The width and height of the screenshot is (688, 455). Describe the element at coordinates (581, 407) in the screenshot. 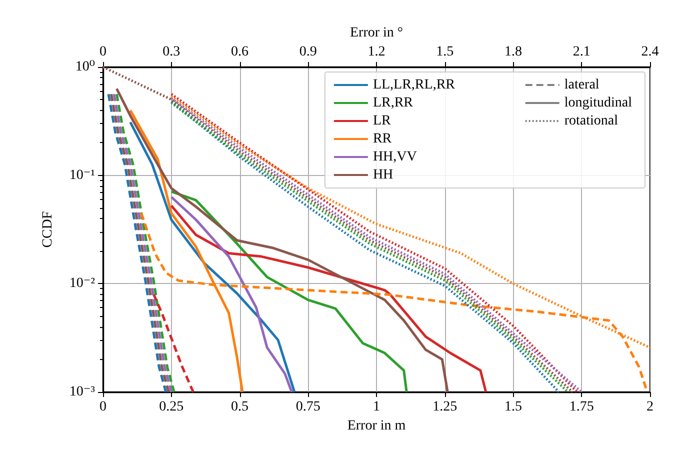

I see `x-tick-label: 1.75` at that location.